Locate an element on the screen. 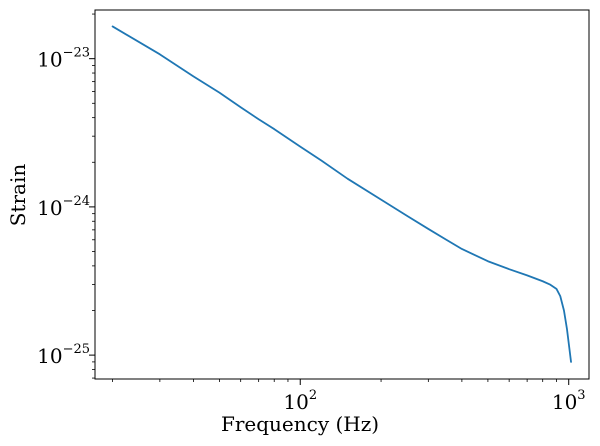 The image size is (600, 446). x-tick-label: 10³ is located at coordinates (569, 401).